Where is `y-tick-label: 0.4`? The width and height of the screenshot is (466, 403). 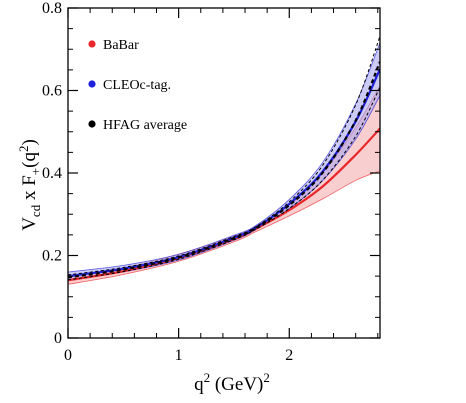
y-tick-label: 0.4 is located at coordinates (52, 173).